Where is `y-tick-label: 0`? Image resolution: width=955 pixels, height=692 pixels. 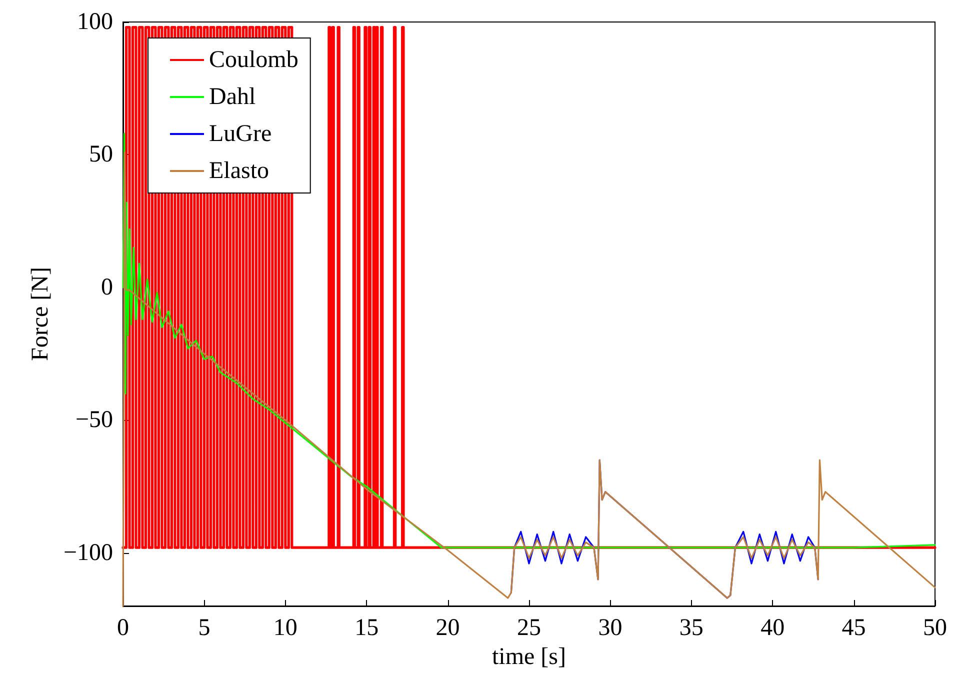
y-tick-label: 0 is located at coordinates (107, 287).